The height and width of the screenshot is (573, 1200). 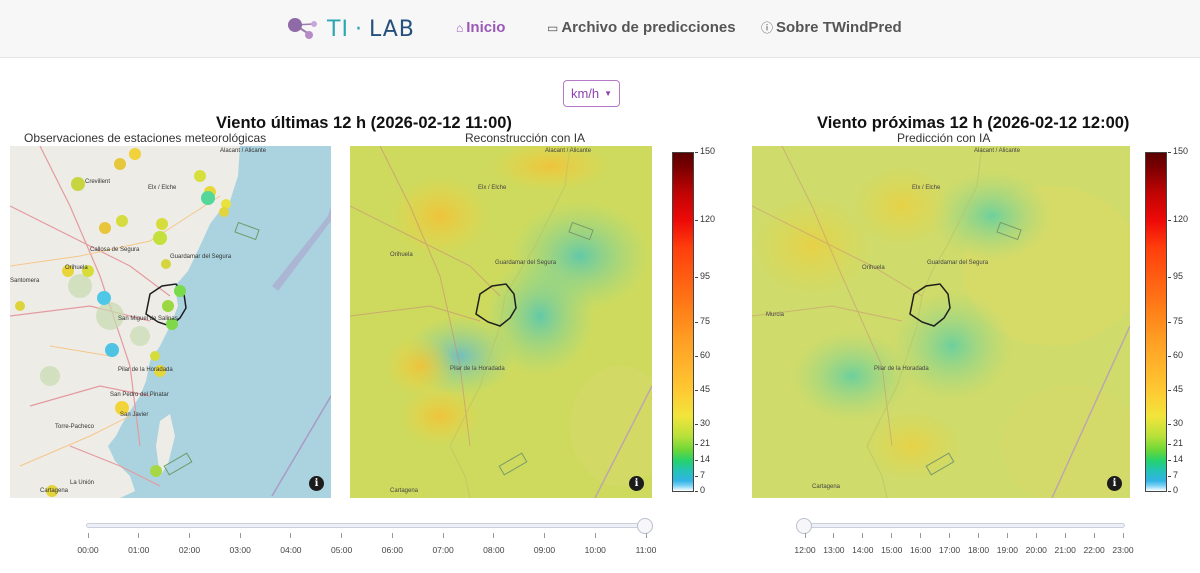 What do you see at coordinates (949, 550) in the screenshot?
I see `future-slider-tick-label: 17:00` at bounding box center [949, 550].